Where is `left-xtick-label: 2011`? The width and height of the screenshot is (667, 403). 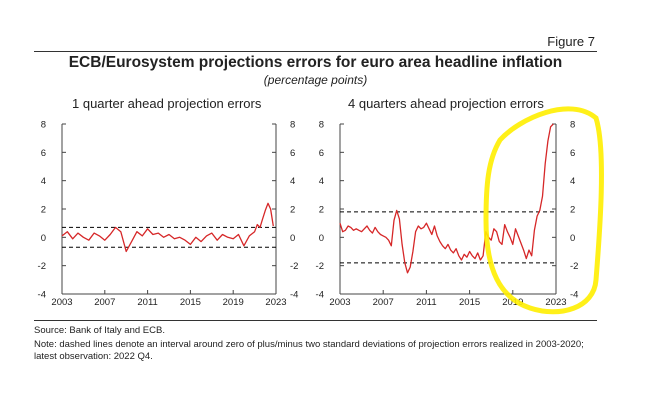 left-xtick-label: 2011 is located at coordinates (147, 302).